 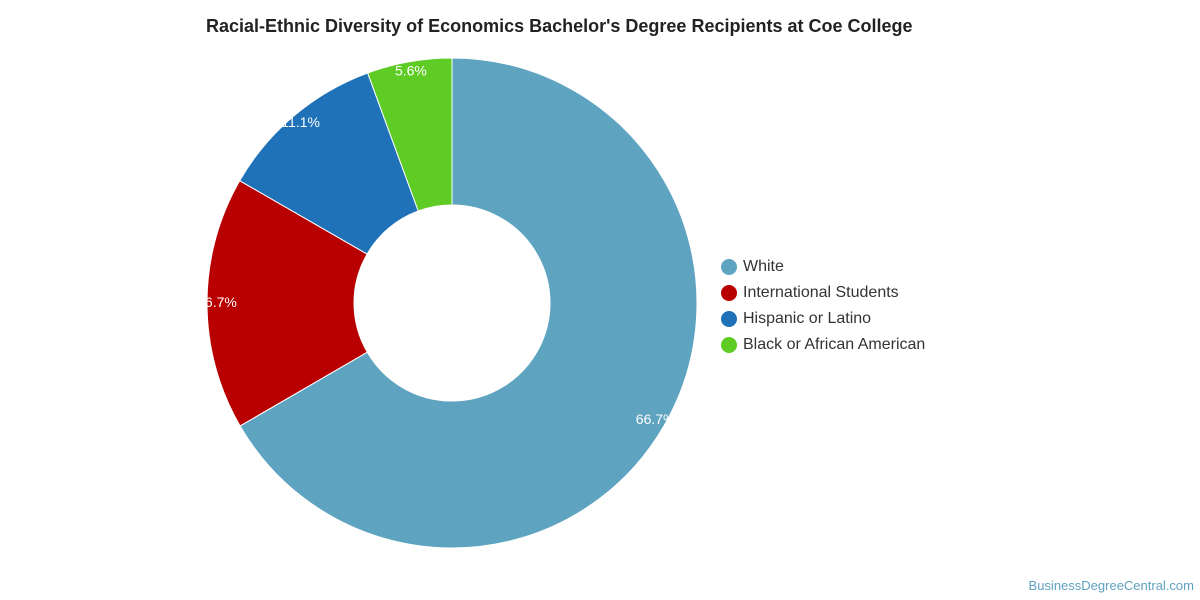 I want to click on legend-item-black-or-african-american: Black or African American, so click(x=823, y=345).